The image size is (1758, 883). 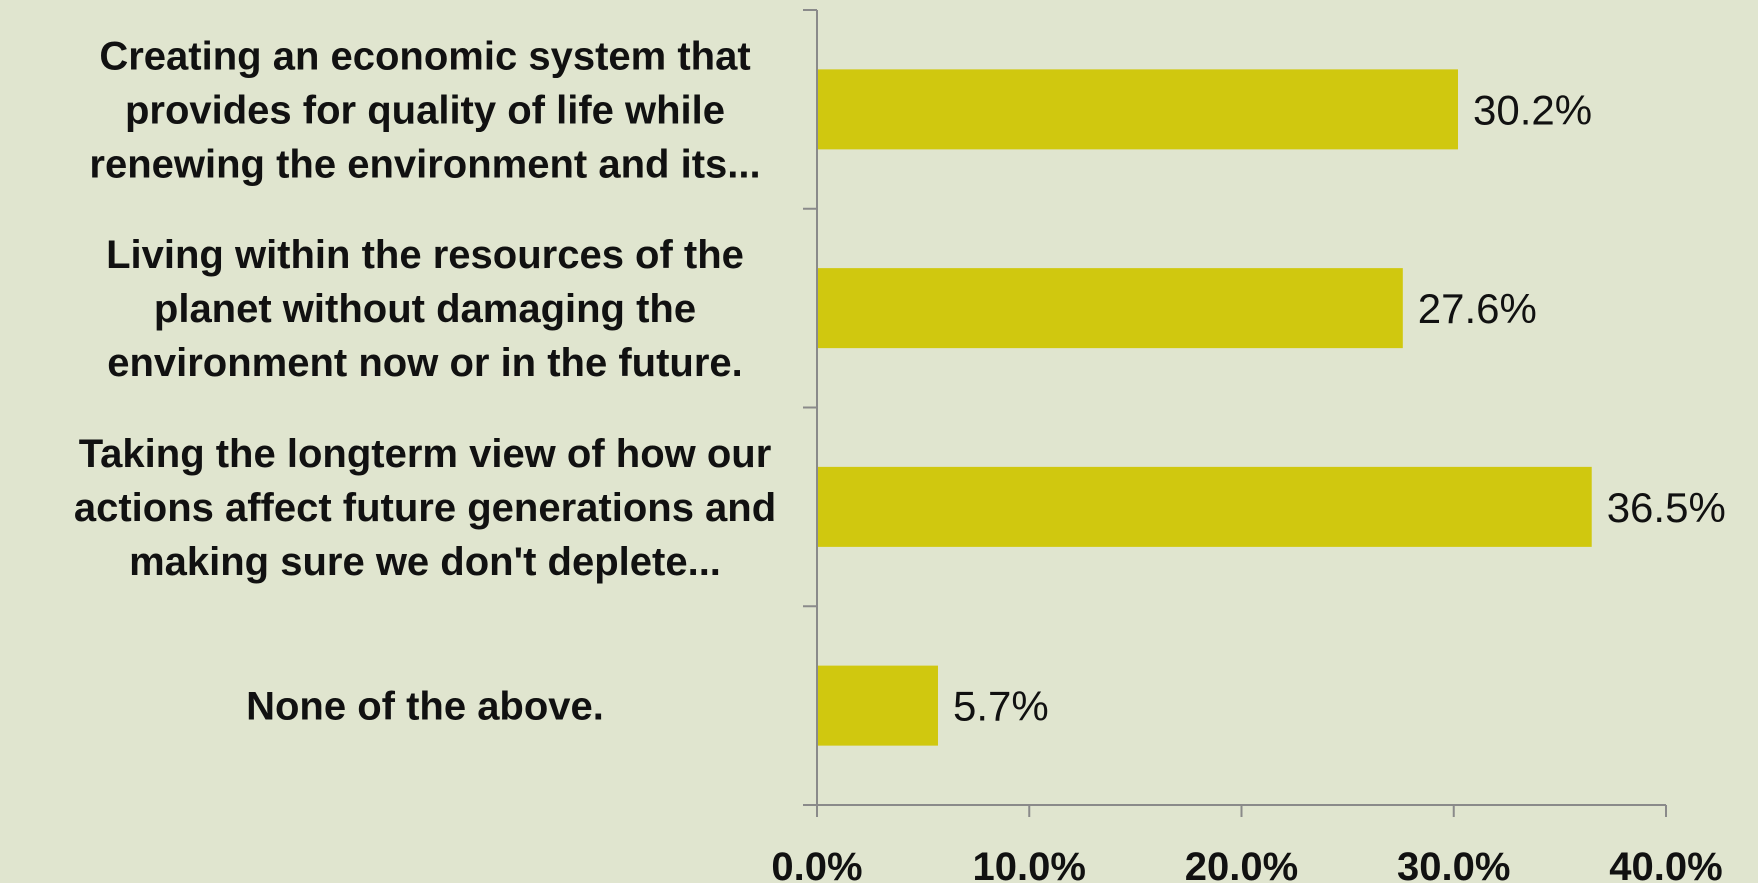 I want to click on x-tick-label-3: 30.0%, so click(x=1453, y=864).